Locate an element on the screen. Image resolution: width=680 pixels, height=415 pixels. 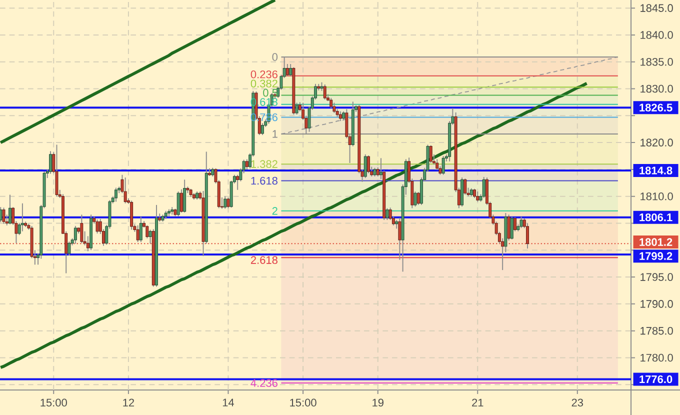
ref-line-label: 1826.5 is located at coordinates (656, 108).